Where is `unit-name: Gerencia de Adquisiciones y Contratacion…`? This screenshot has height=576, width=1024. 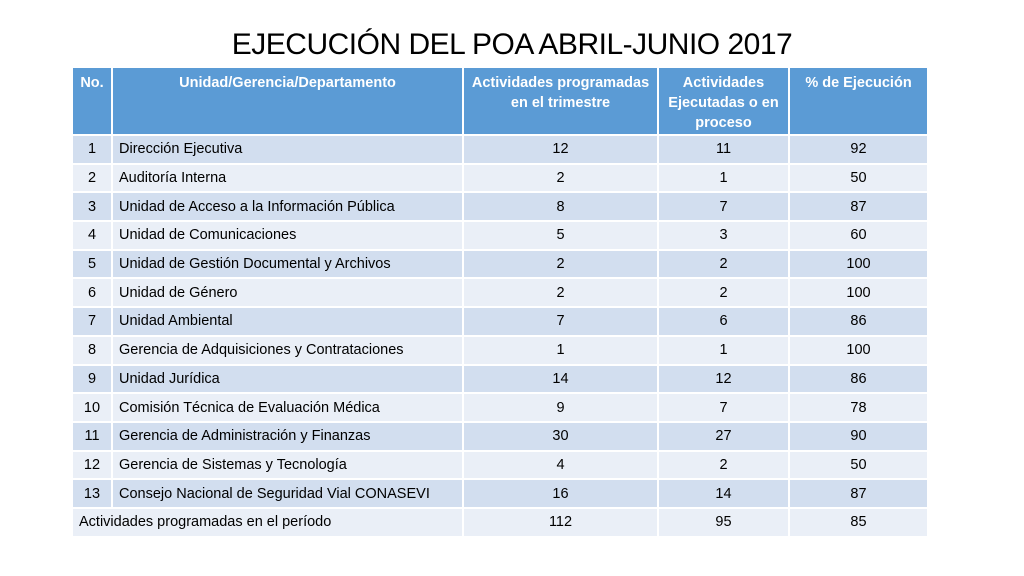
unit-name: Gerencia de Adquisiciones y Contratacion… is located at coordinates (287, 350).